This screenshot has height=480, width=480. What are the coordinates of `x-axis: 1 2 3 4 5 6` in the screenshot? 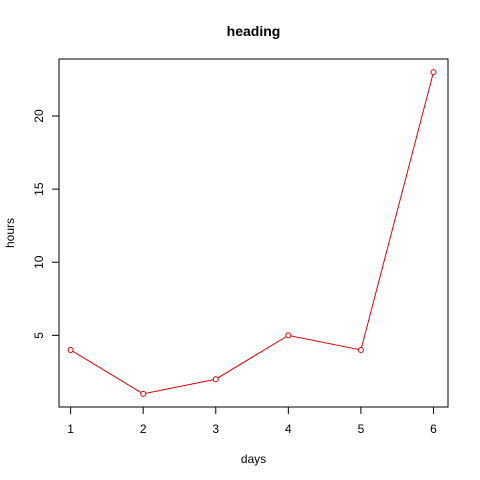 It's located at (252, 421).